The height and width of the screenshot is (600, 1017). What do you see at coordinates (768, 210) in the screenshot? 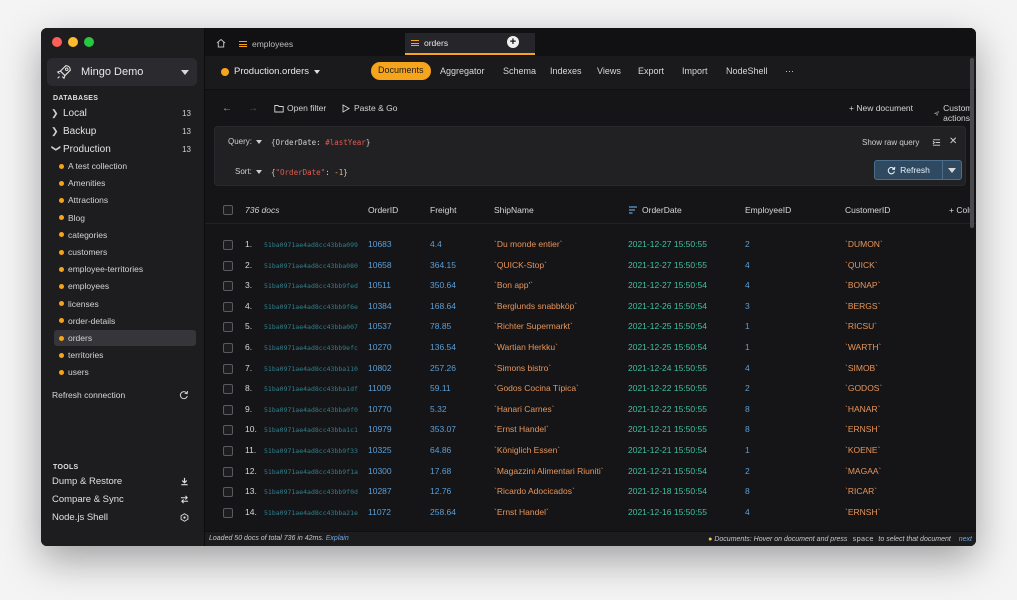
I see `column-employeeid: EmployeeID` at bounding box center [768, 210].